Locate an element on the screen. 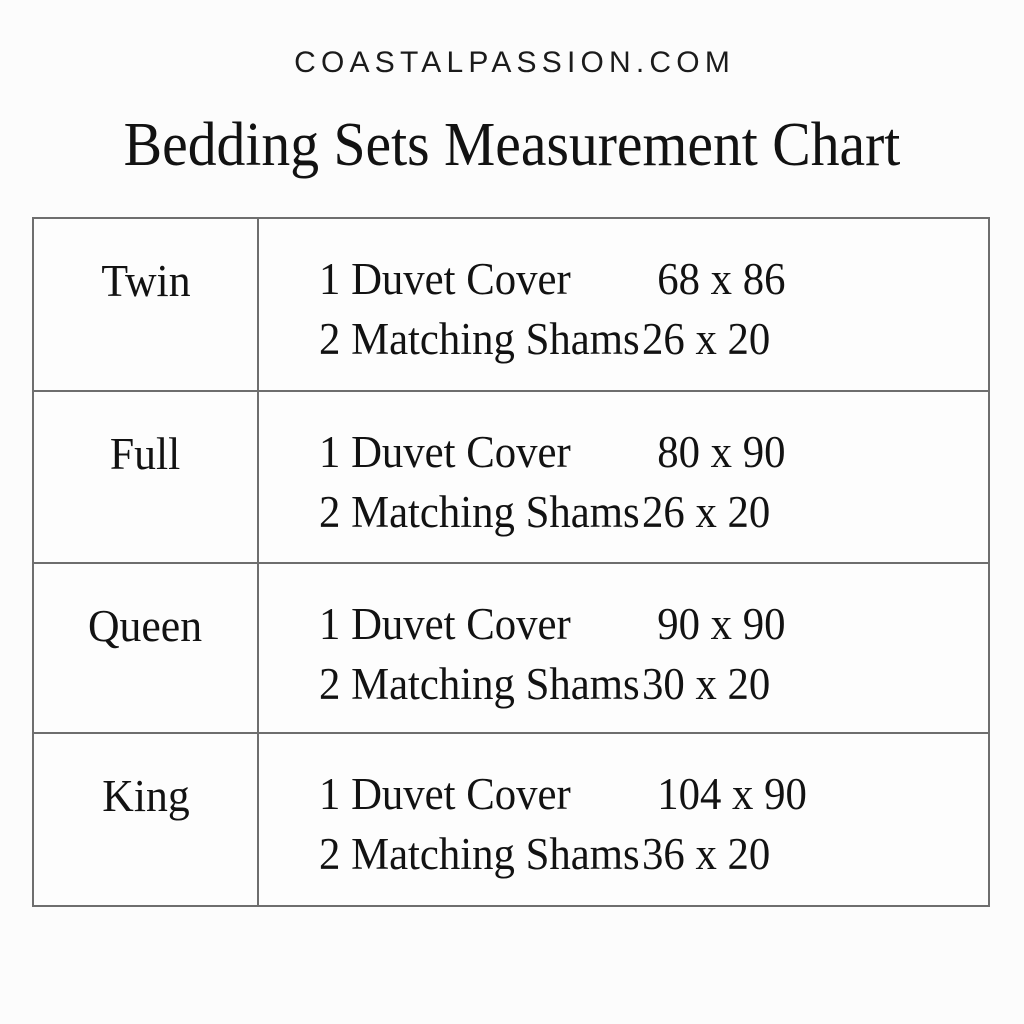 Image resolution: width=1024 pixels, height=1024 pixels. shams-line: 2 Matching Shams 36 x 20 is located at coordinates (637, 854).